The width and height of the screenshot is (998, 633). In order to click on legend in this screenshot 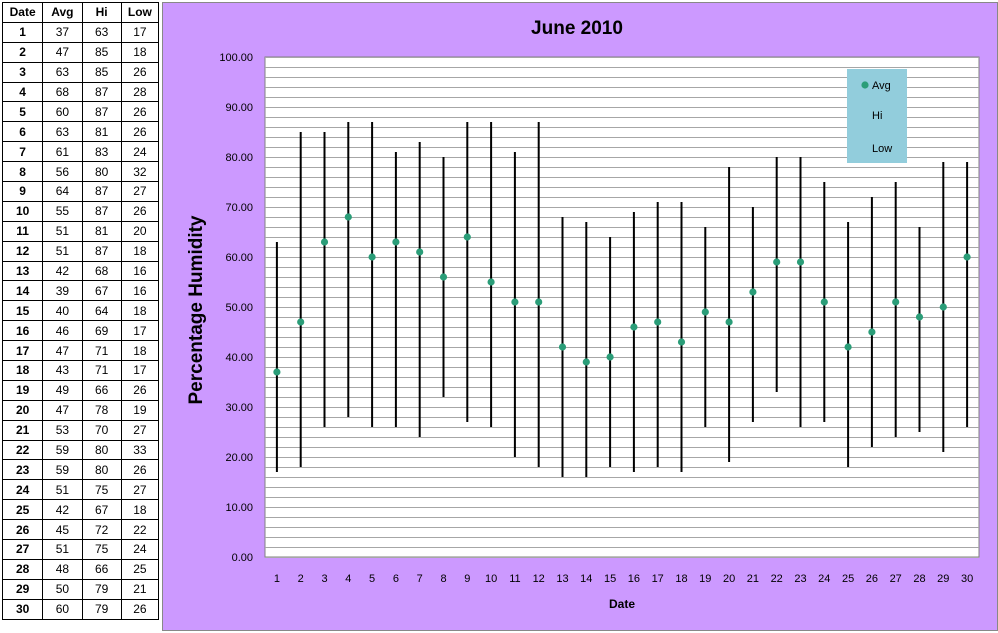, I will do `click(877, 116)`.